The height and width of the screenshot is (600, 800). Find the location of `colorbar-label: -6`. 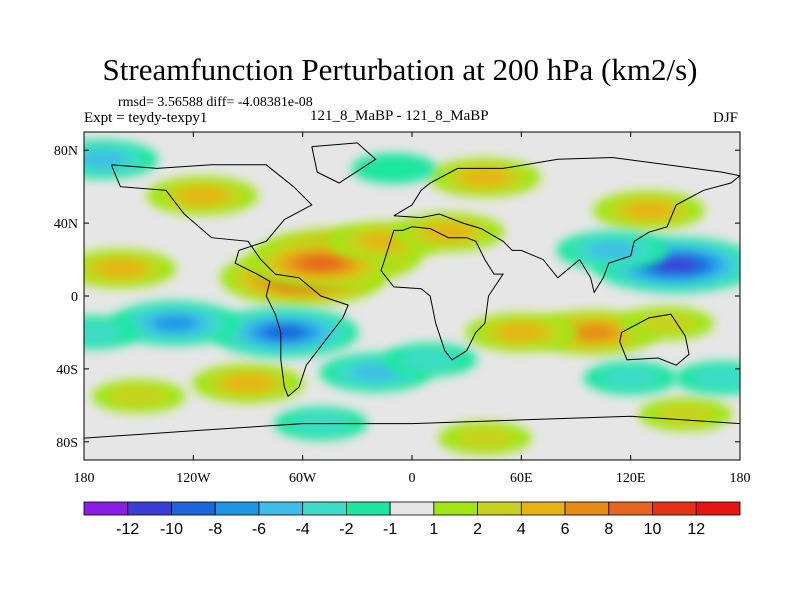

colorbar-label: -6 is located at coordinates (259, 529).